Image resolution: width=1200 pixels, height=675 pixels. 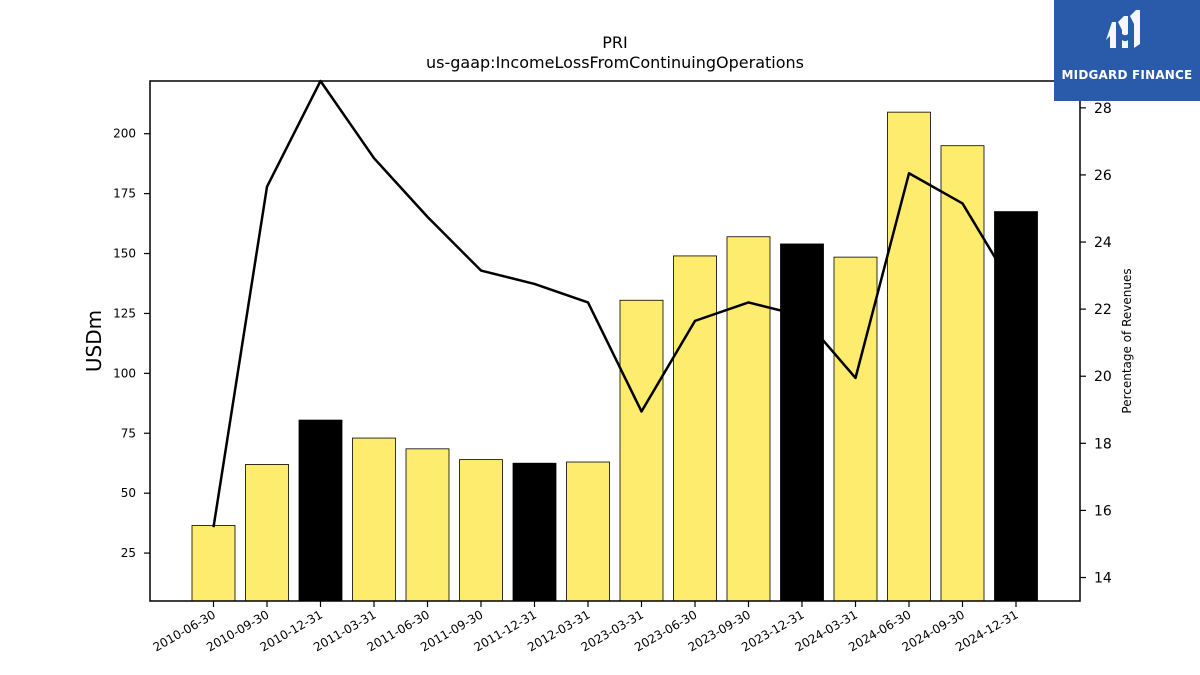 I want to click on y2-tick-label: 14, so click(x=1103, y=579).